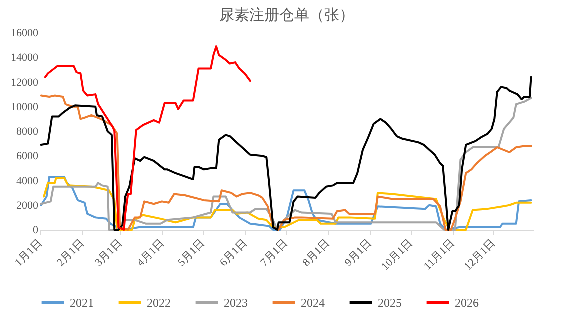 The width and height of the screenshot is (579, 315). I want to click on x-tick-label: 4月1日, so click(151, 253).